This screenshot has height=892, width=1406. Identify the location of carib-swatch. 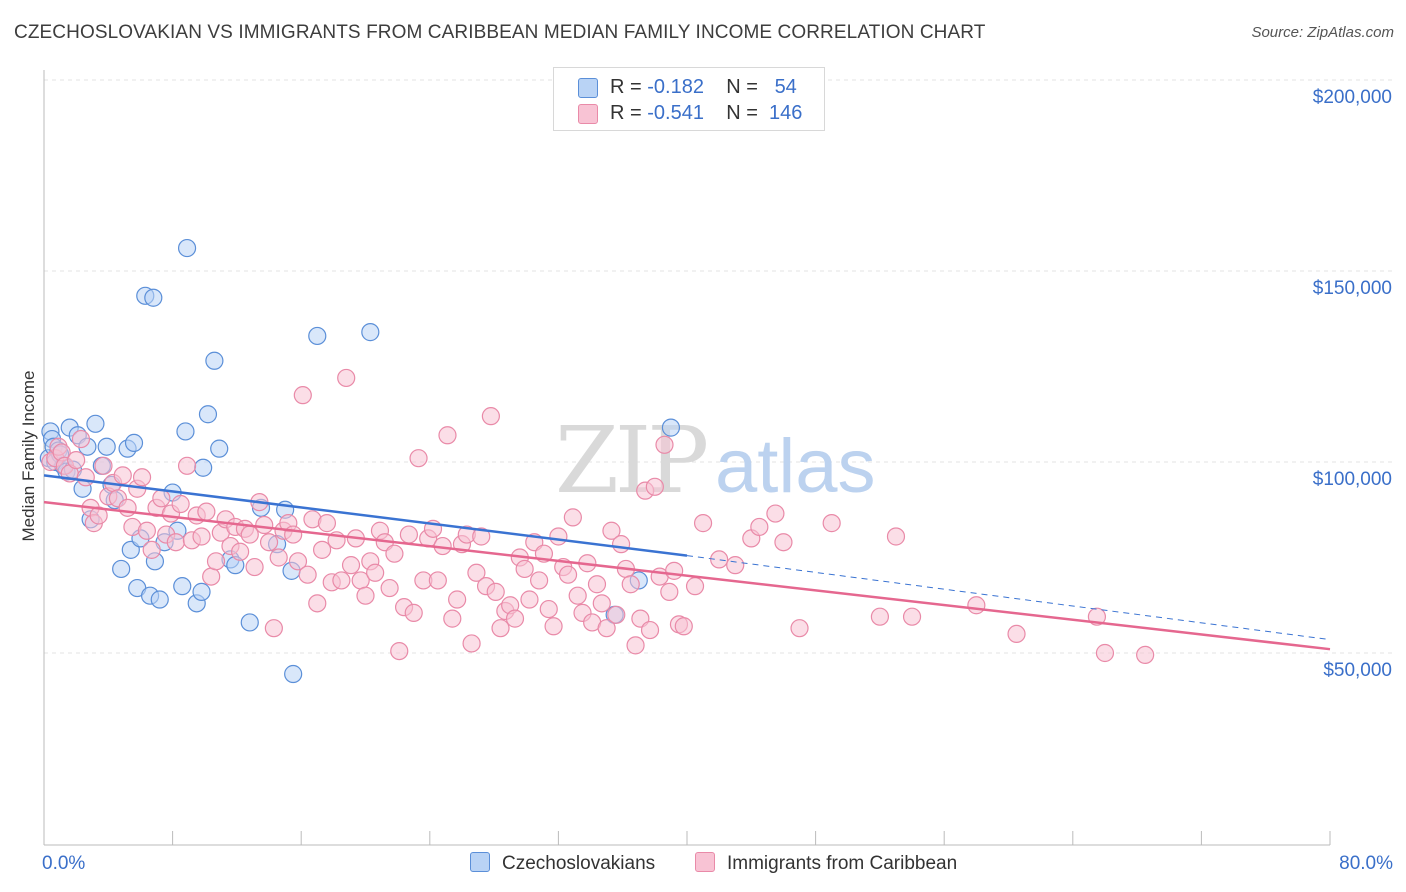
(588, 114).